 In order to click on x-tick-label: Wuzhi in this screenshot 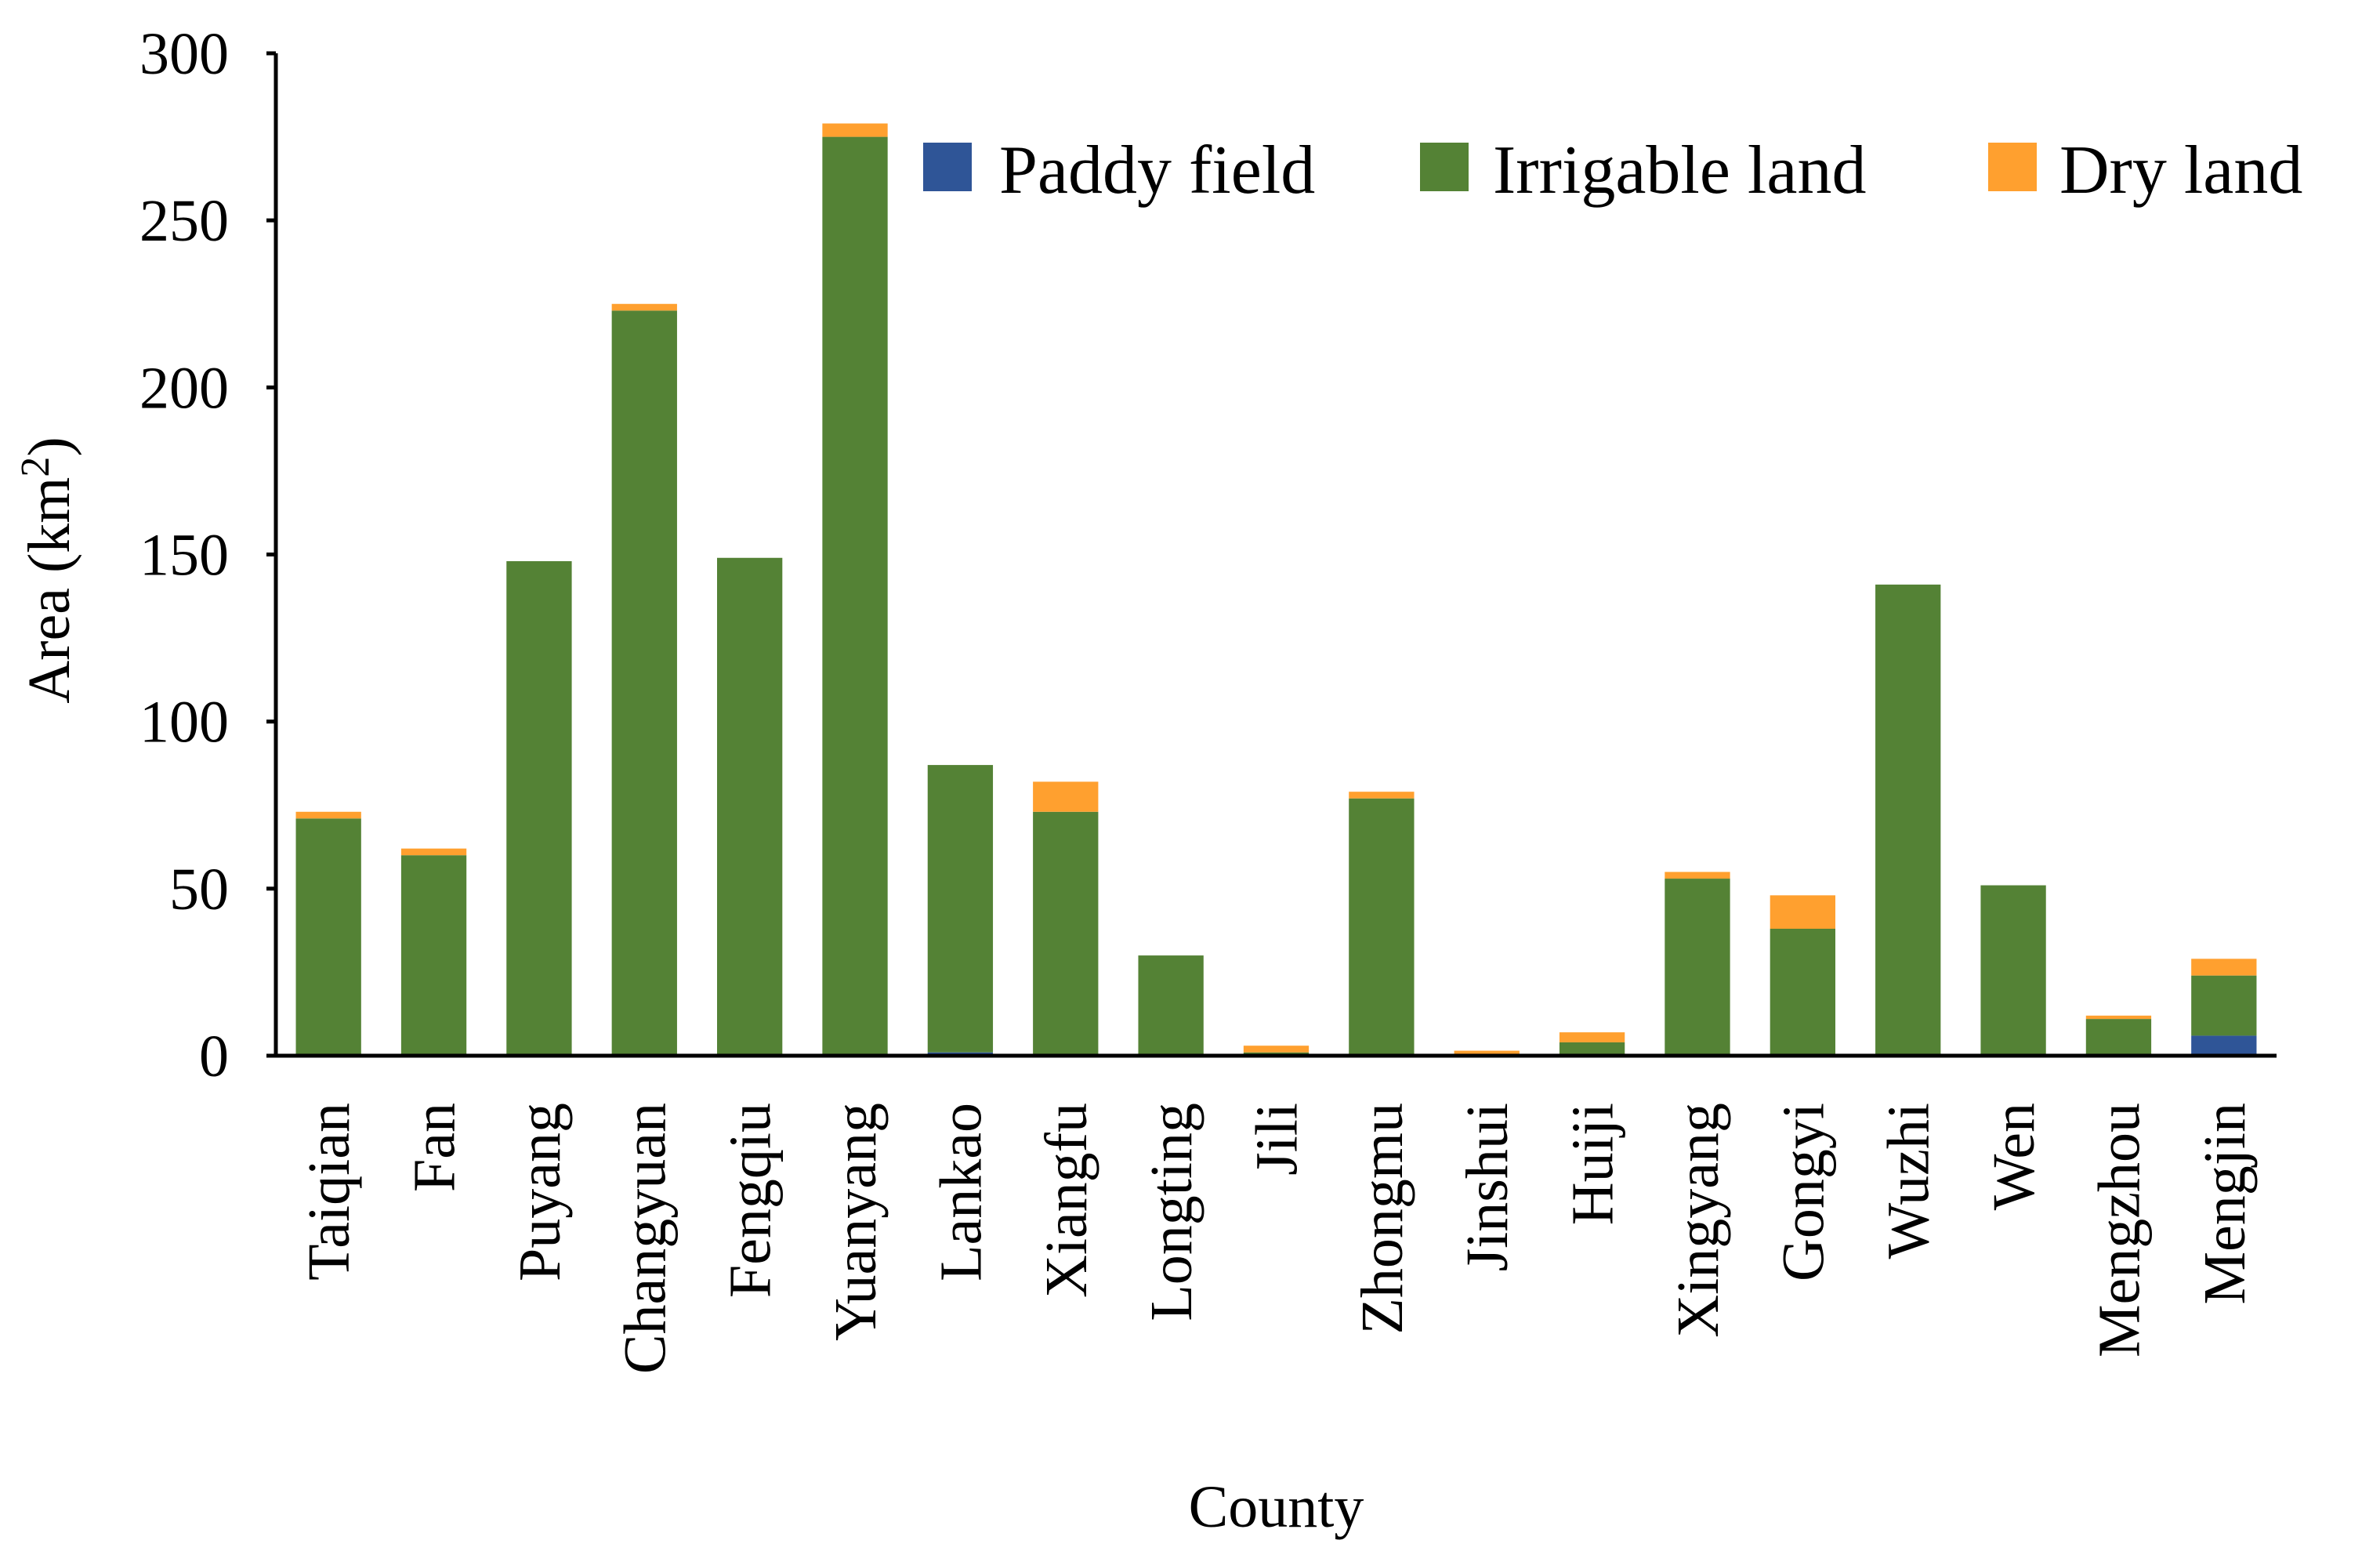, I will do `click(1909, 1181)`.